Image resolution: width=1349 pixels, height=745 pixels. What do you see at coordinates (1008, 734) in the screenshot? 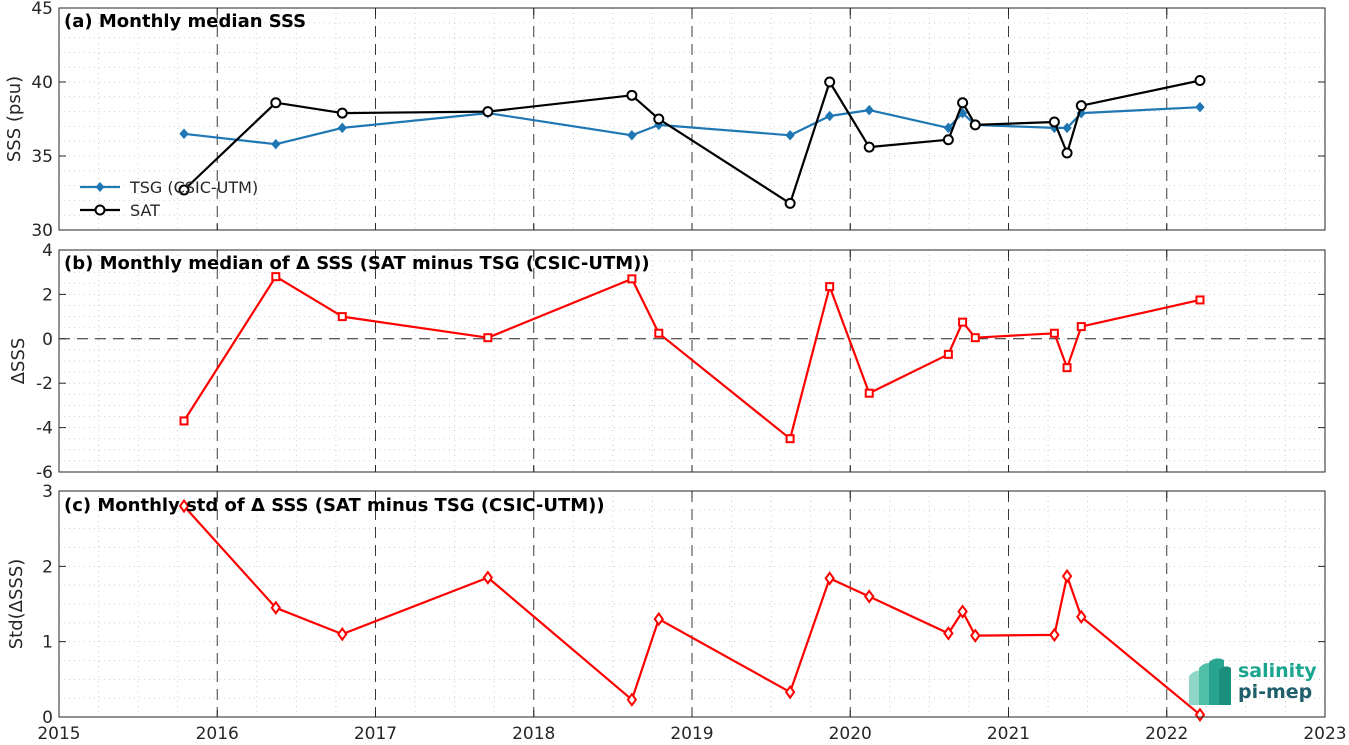
I see `x-tick-label: 2021` at bounding box center [1008, 734].